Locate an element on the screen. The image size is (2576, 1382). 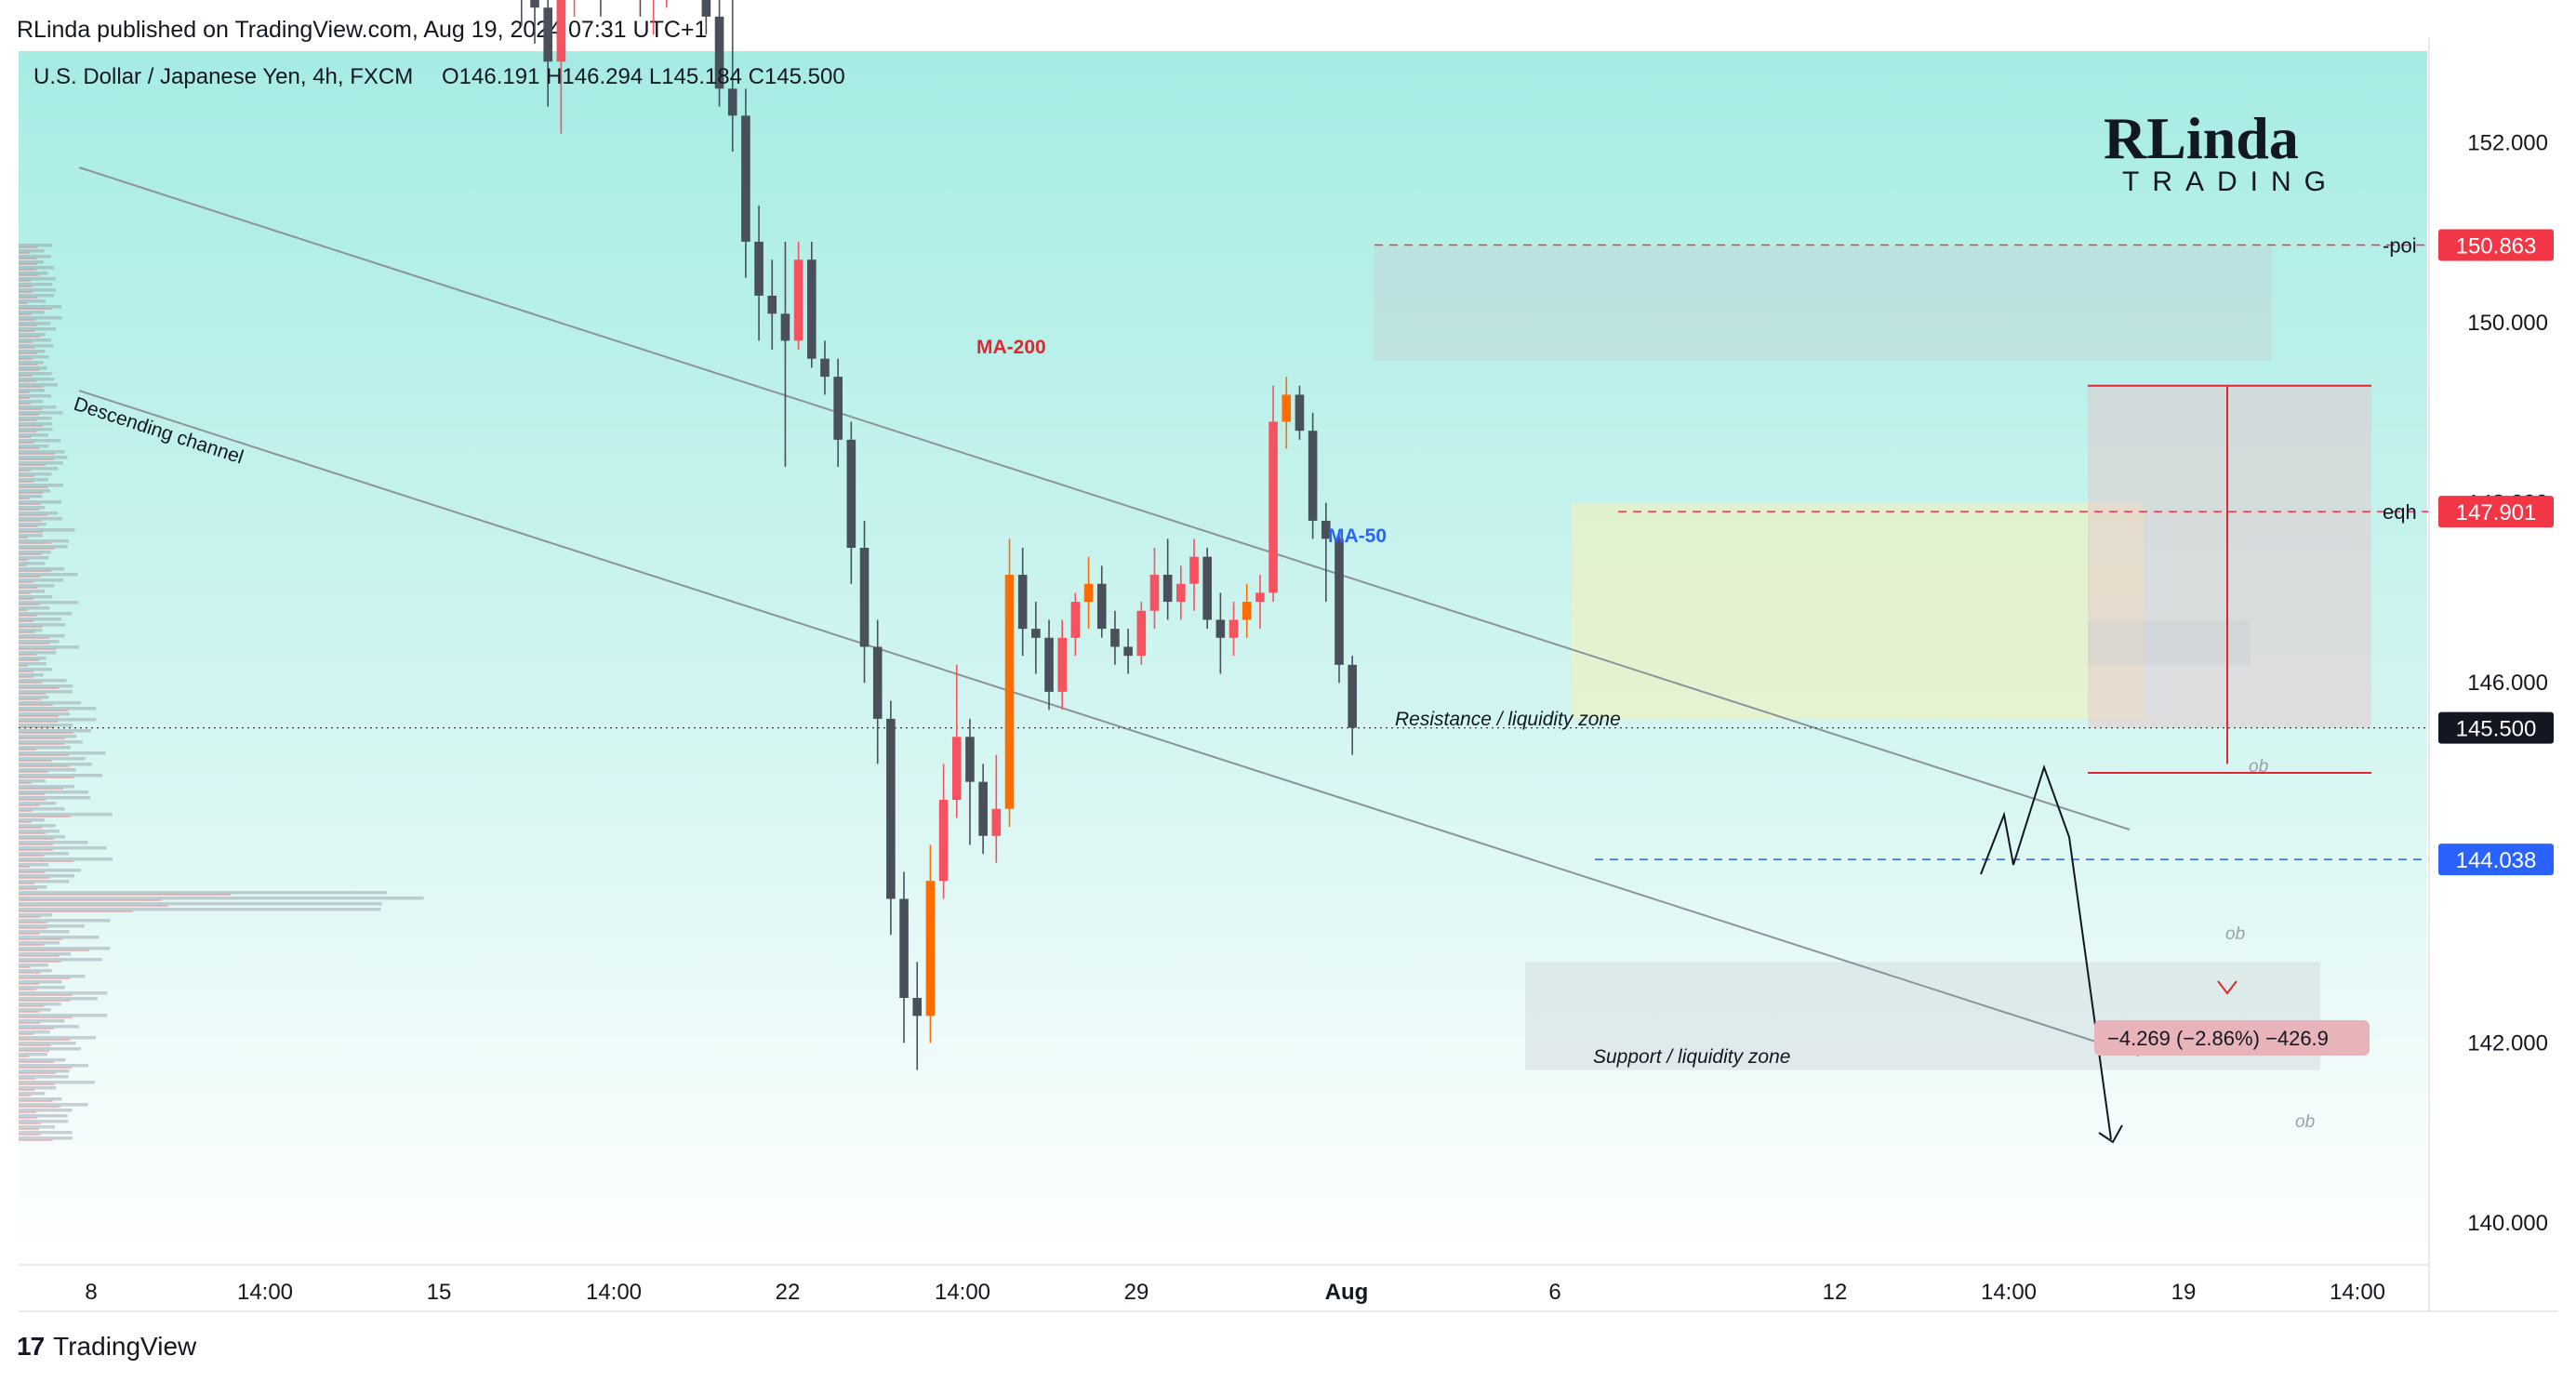
ob-label-lower: ob is located at coordinates (2305, 1122).